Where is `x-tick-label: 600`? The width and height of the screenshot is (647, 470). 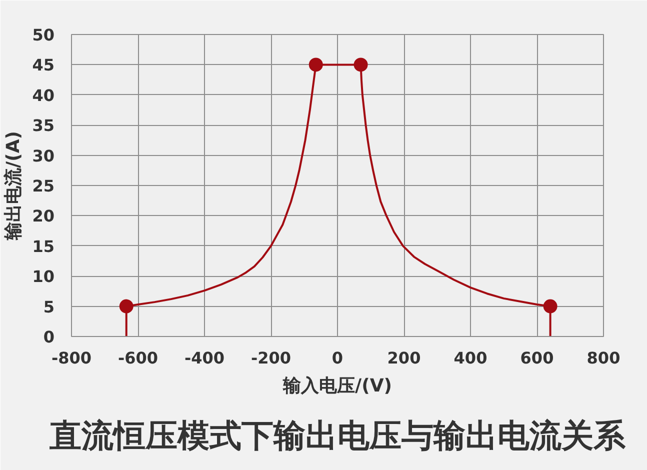 x-tick-label: 600 is located at coordinates (537, 358).